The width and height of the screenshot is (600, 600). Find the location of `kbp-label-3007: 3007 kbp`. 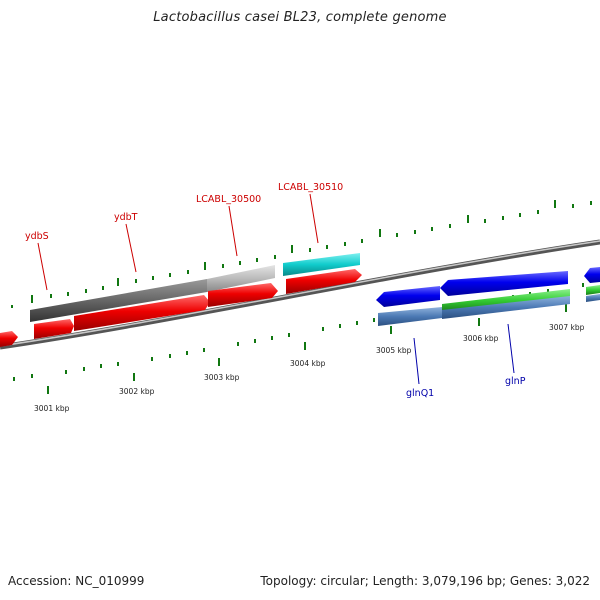

kbp-label-3007: 3007 kbp is located at coordinates (567, 327).